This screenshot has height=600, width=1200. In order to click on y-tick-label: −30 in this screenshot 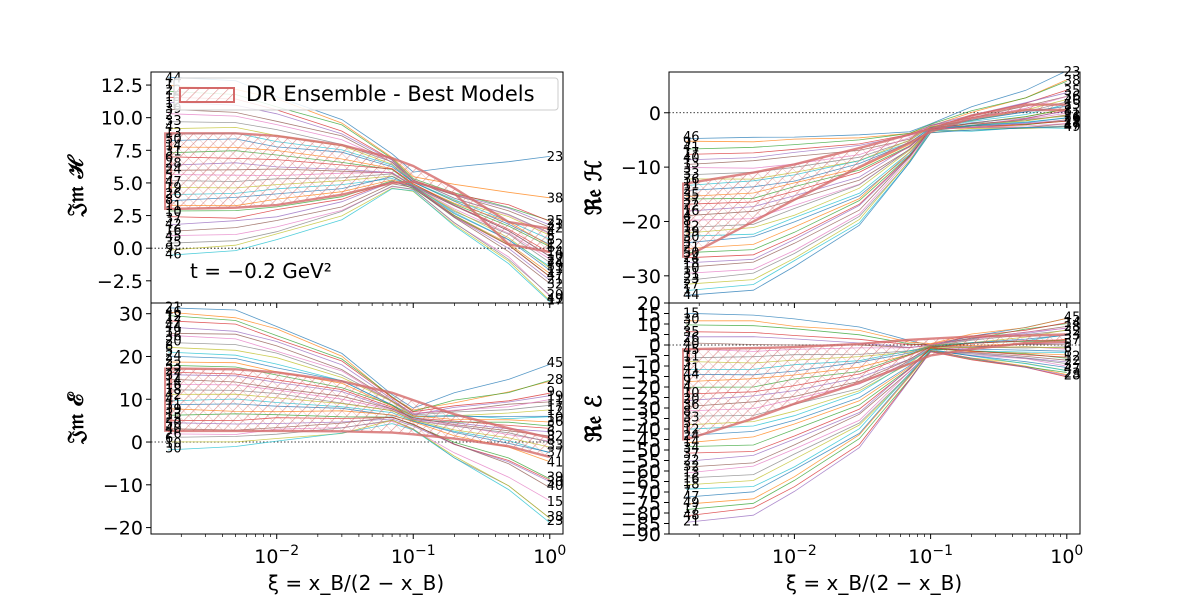, I will do `click(641, 277)`.